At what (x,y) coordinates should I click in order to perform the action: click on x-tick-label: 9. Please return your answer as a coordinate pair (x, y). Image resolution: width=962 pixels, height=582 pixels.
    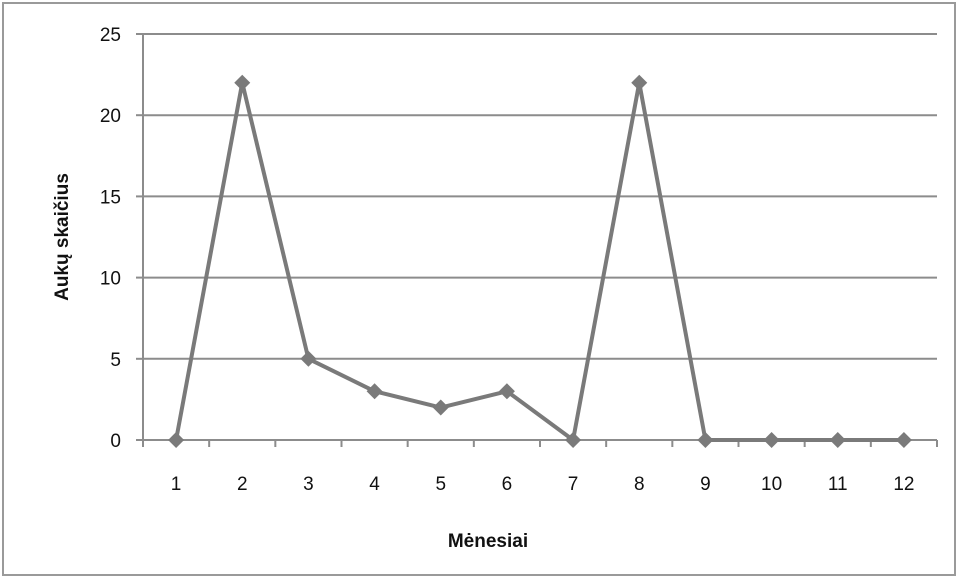
    Looking at the image, I should click on (705, 484).